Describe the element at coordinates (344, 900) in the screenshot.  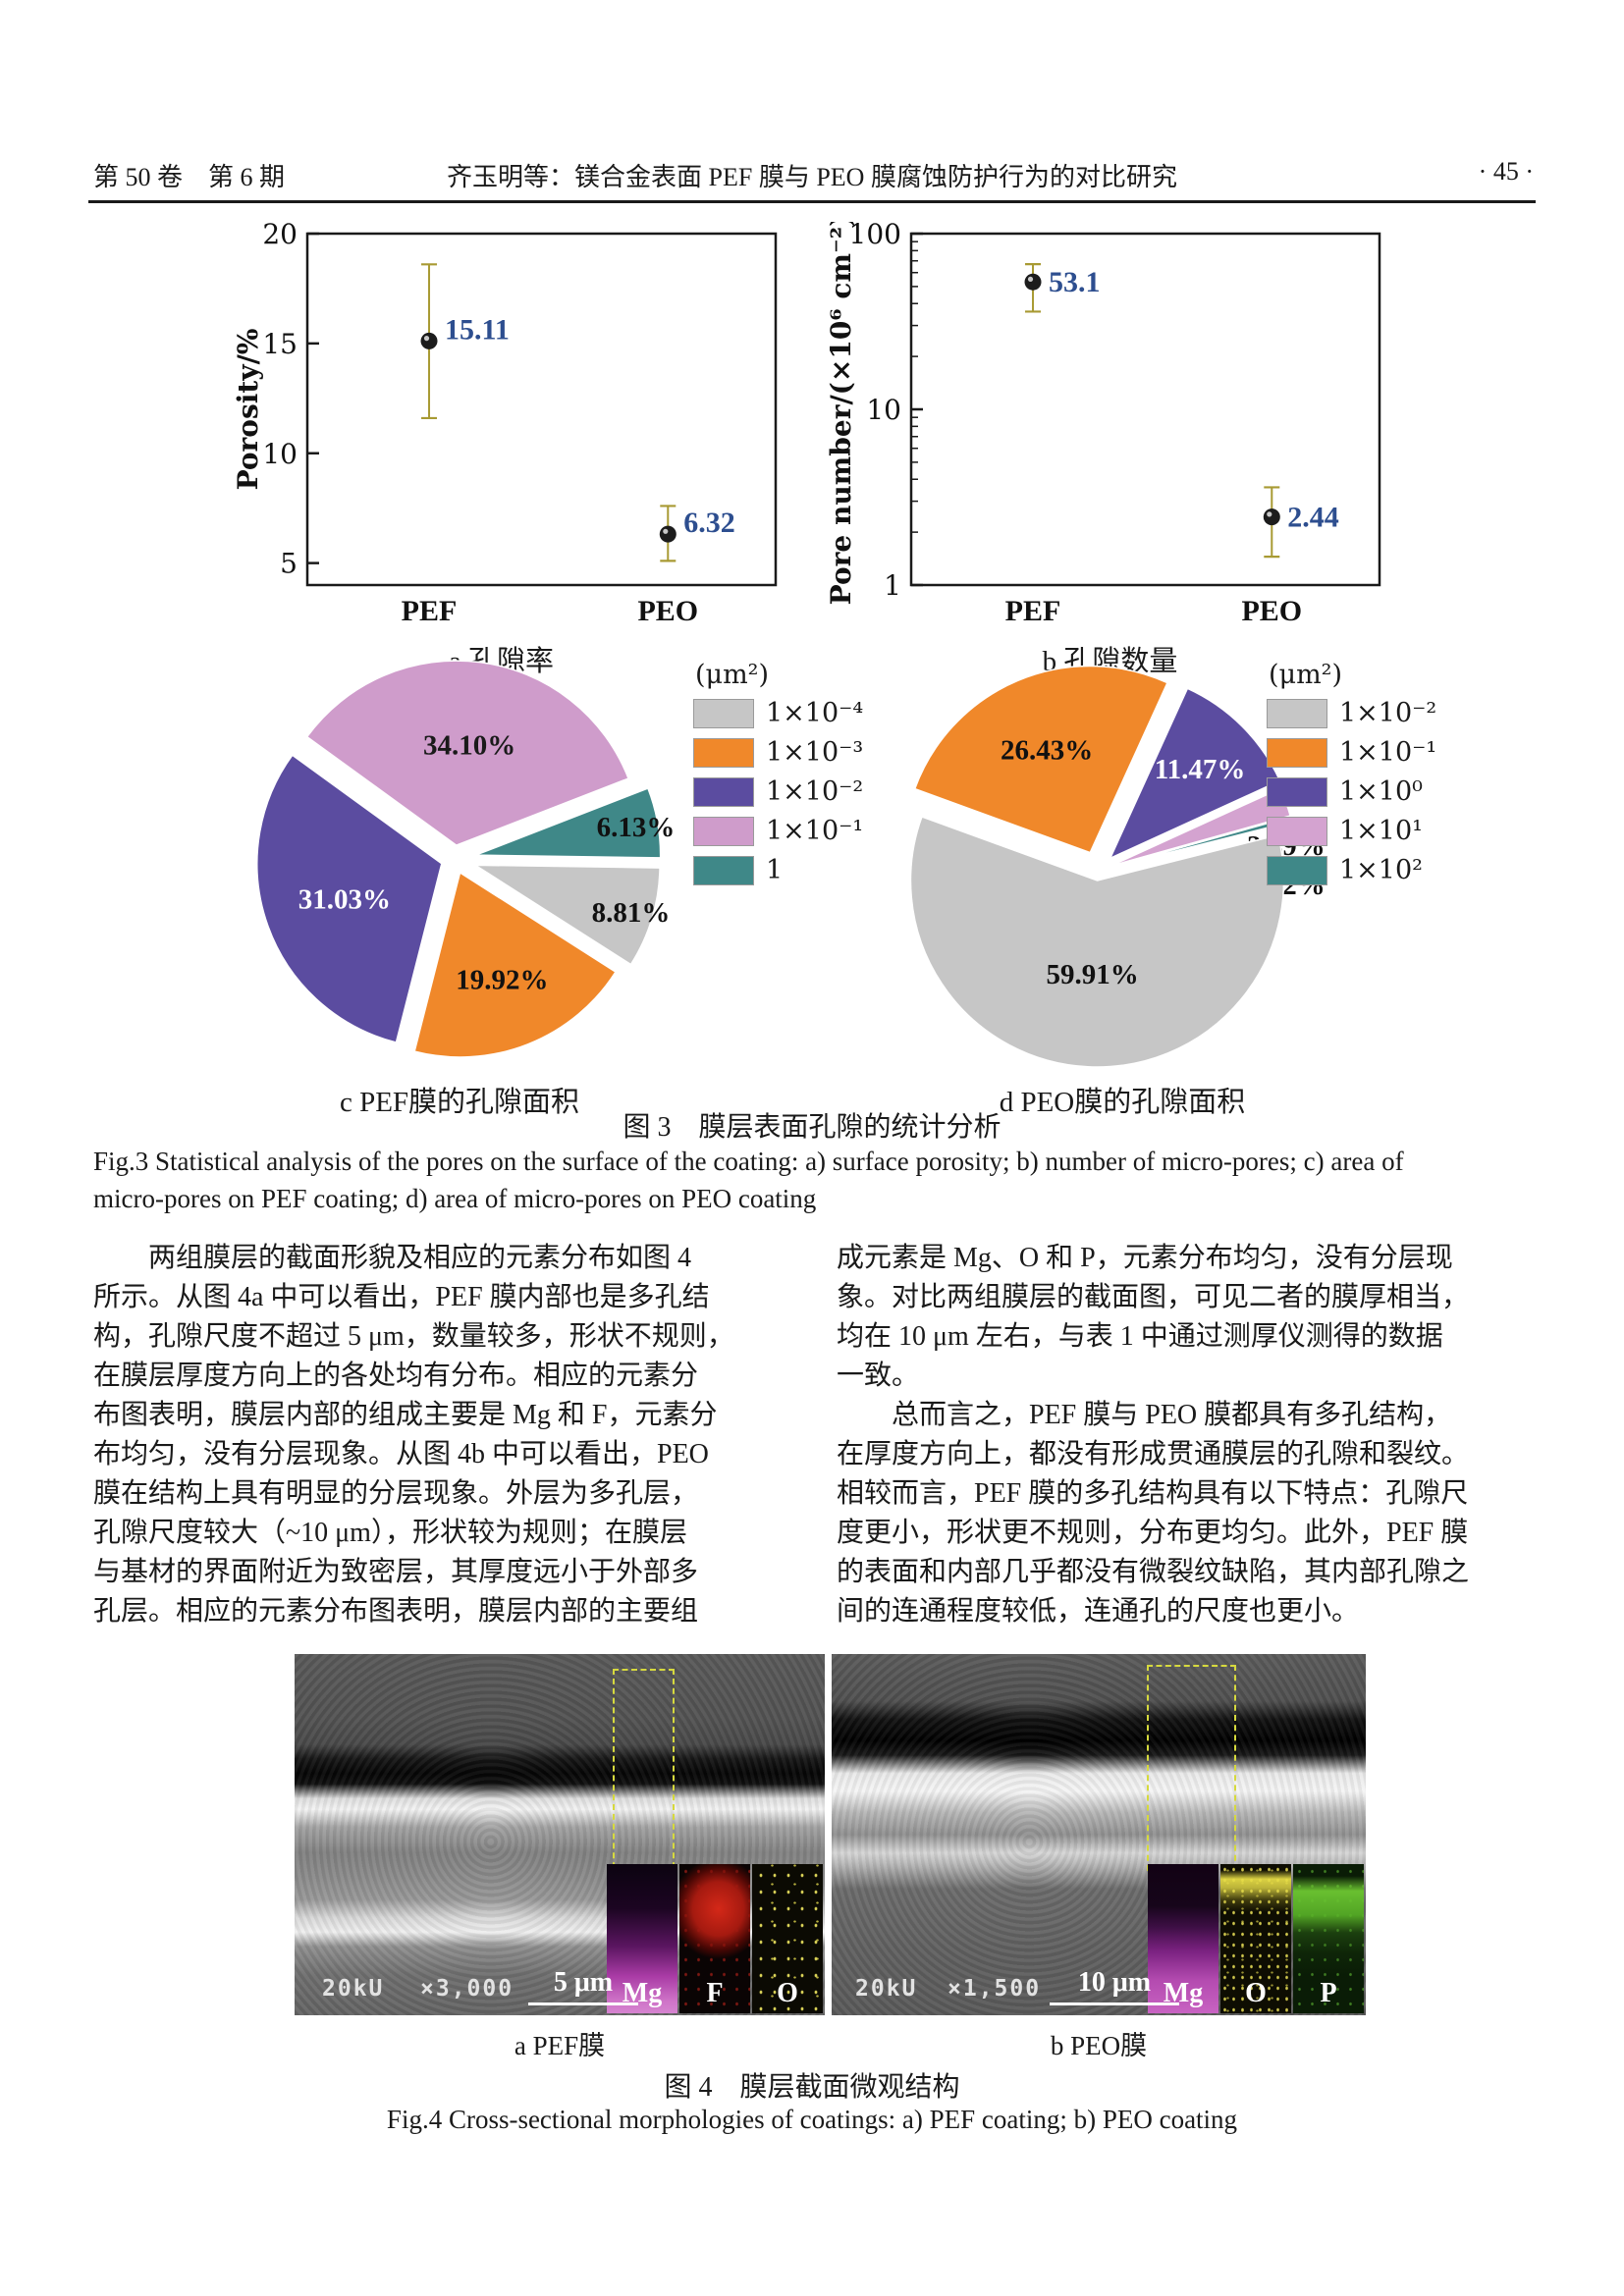
I see `pie-slice-label: 31.03%` at that location.